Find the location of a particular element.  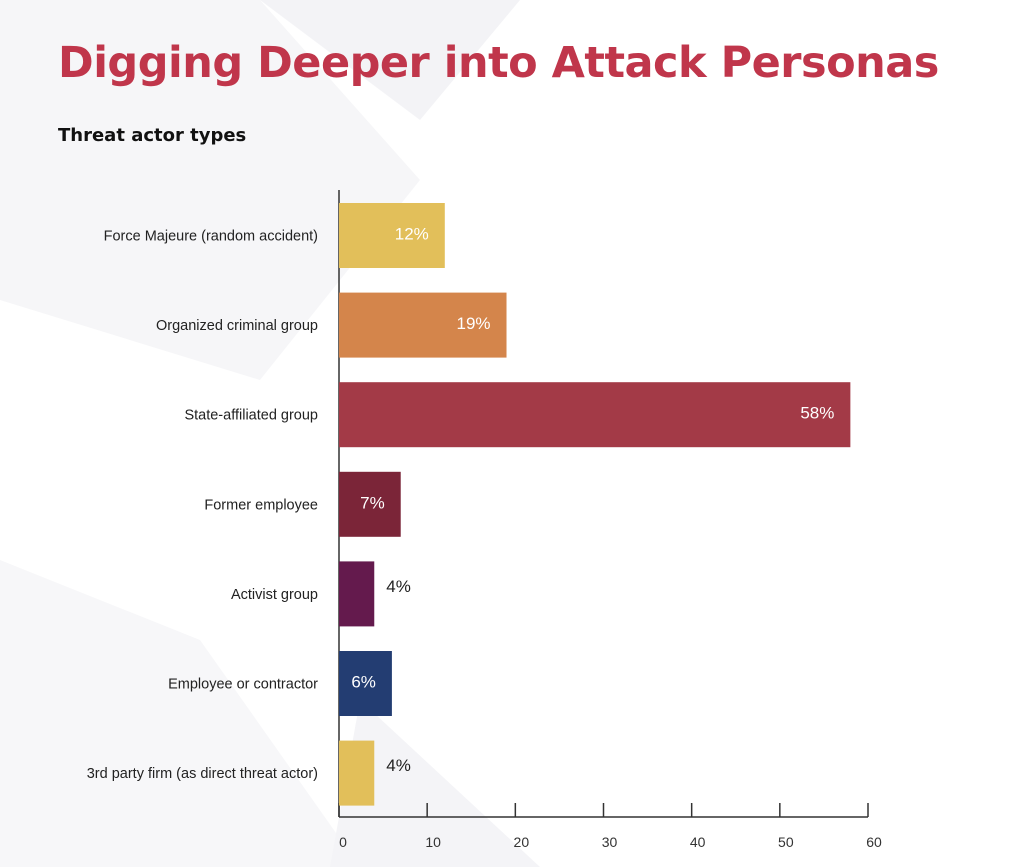

category-label: Activist group is located at coordinates (274, 595).